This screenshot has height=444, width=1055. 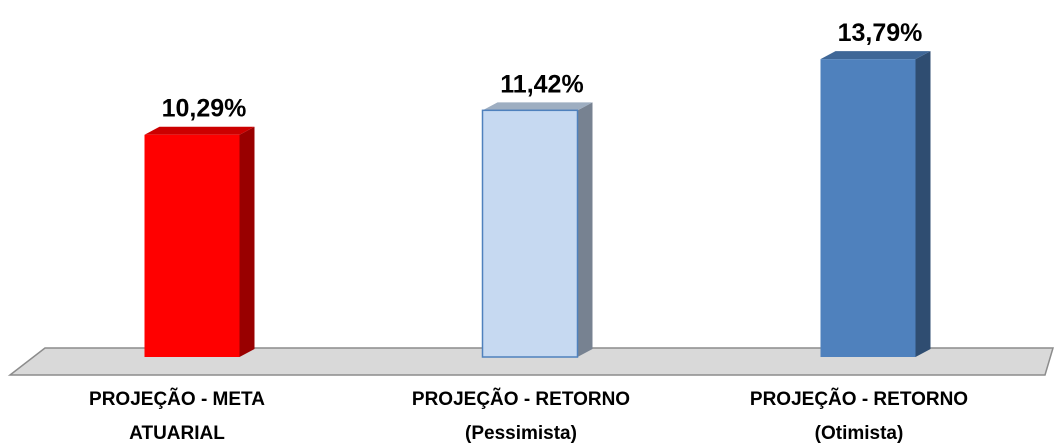 What do you see at coordinates (177, 399) in the screenshot?
I see `x-tick-label: PROJEÇÃO - META` at bounding box center [177, 399].